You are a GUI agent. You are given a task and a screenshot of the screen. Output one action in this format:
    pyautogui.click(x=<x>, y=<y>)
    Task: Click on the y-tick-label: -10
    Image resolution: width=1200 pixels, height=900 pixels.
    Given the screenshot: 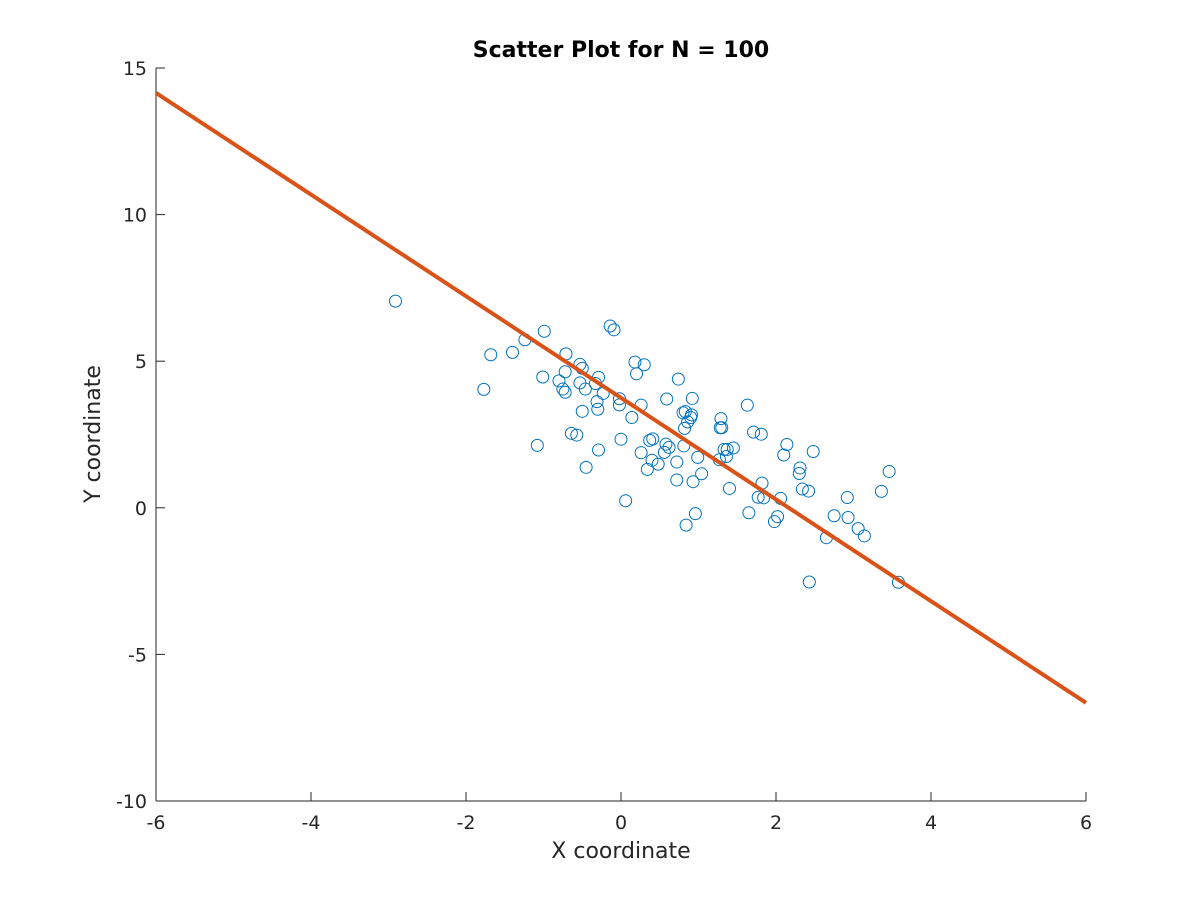 What is the action you would take?
    pyautogui.click(x=131, y=802)
    